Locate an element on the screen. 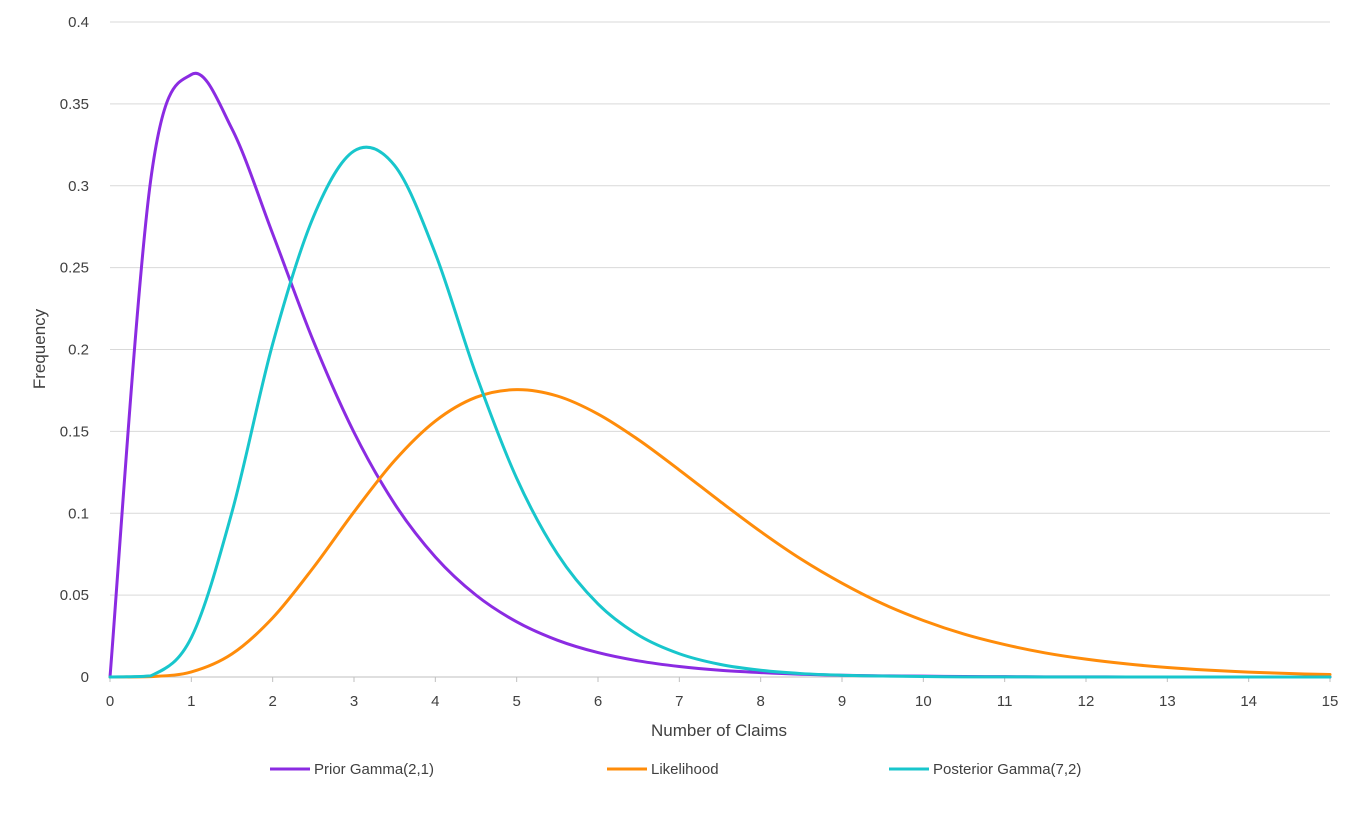 This screenshot has width=1358, height=815. y-tick-label: 0 is located at coordinates (85, 677).